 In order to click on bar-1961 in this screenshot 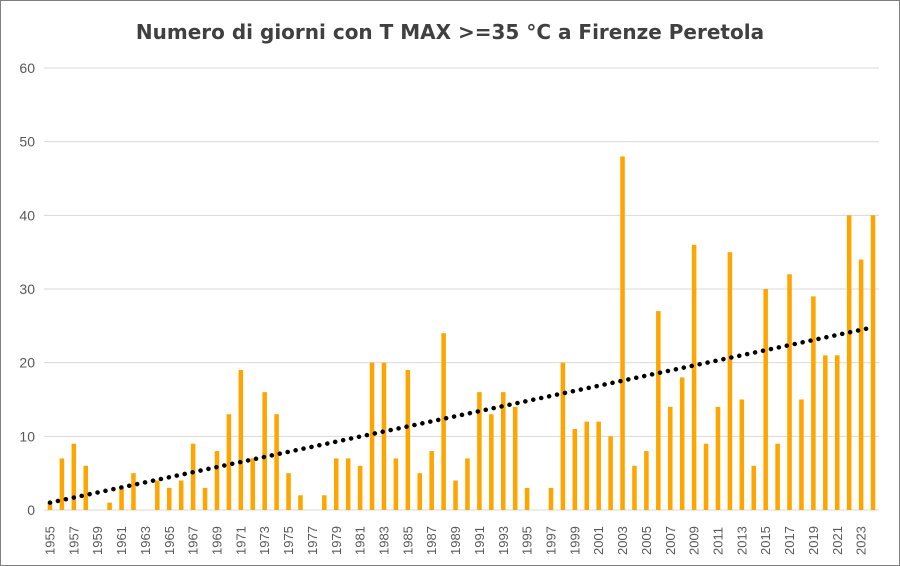, I will do `click(121, 498)`.